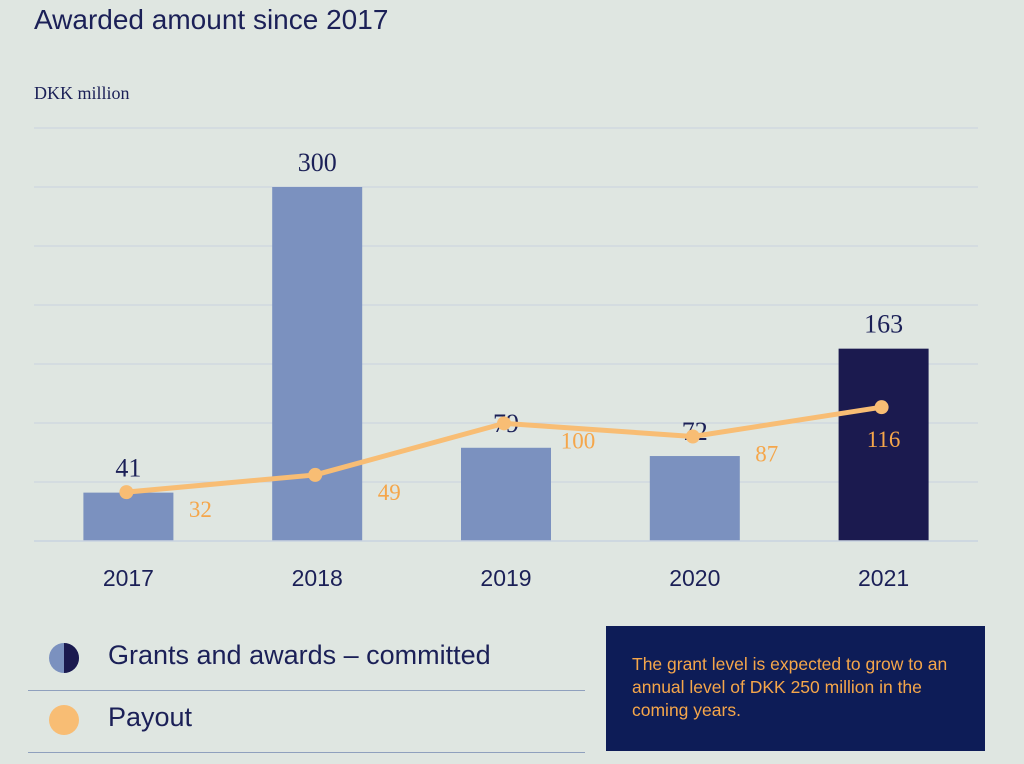 The width and height of the screenshot is (1024, 764). I want to click on x-tick-label: 2018, so click(317, 578).